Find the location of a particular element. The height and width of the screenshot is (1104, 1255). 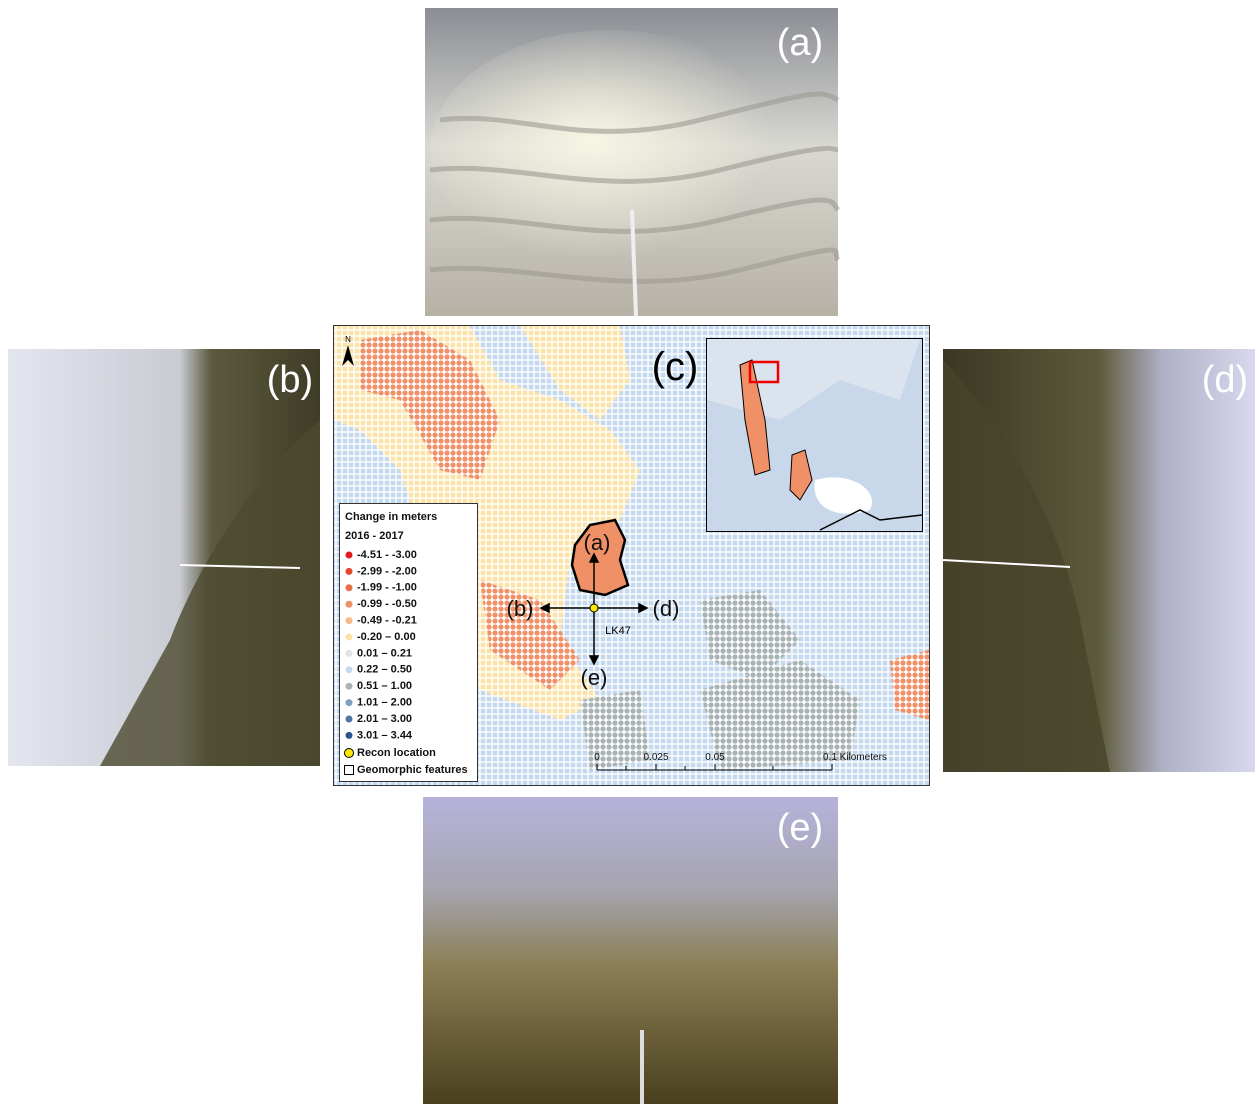

photo-d: (d) is located at coordinates (1098, 560).